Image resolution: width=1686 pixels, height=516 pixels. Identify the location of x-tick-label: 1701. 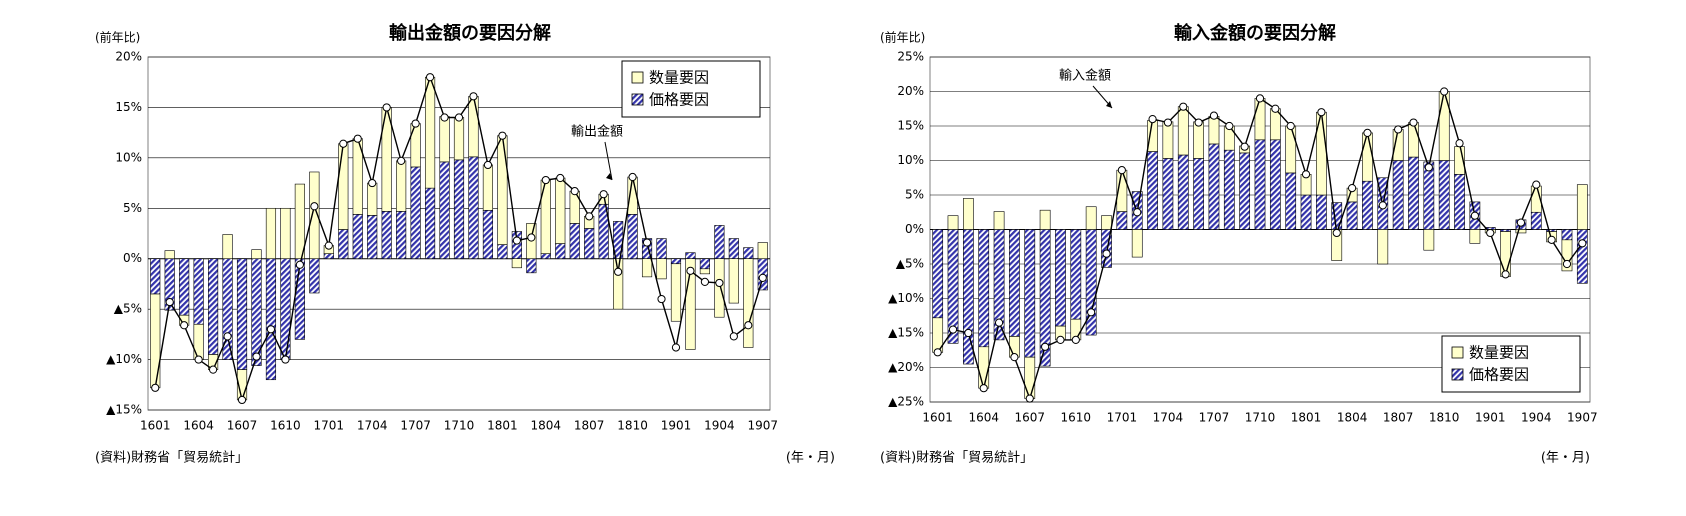
(329, 426).